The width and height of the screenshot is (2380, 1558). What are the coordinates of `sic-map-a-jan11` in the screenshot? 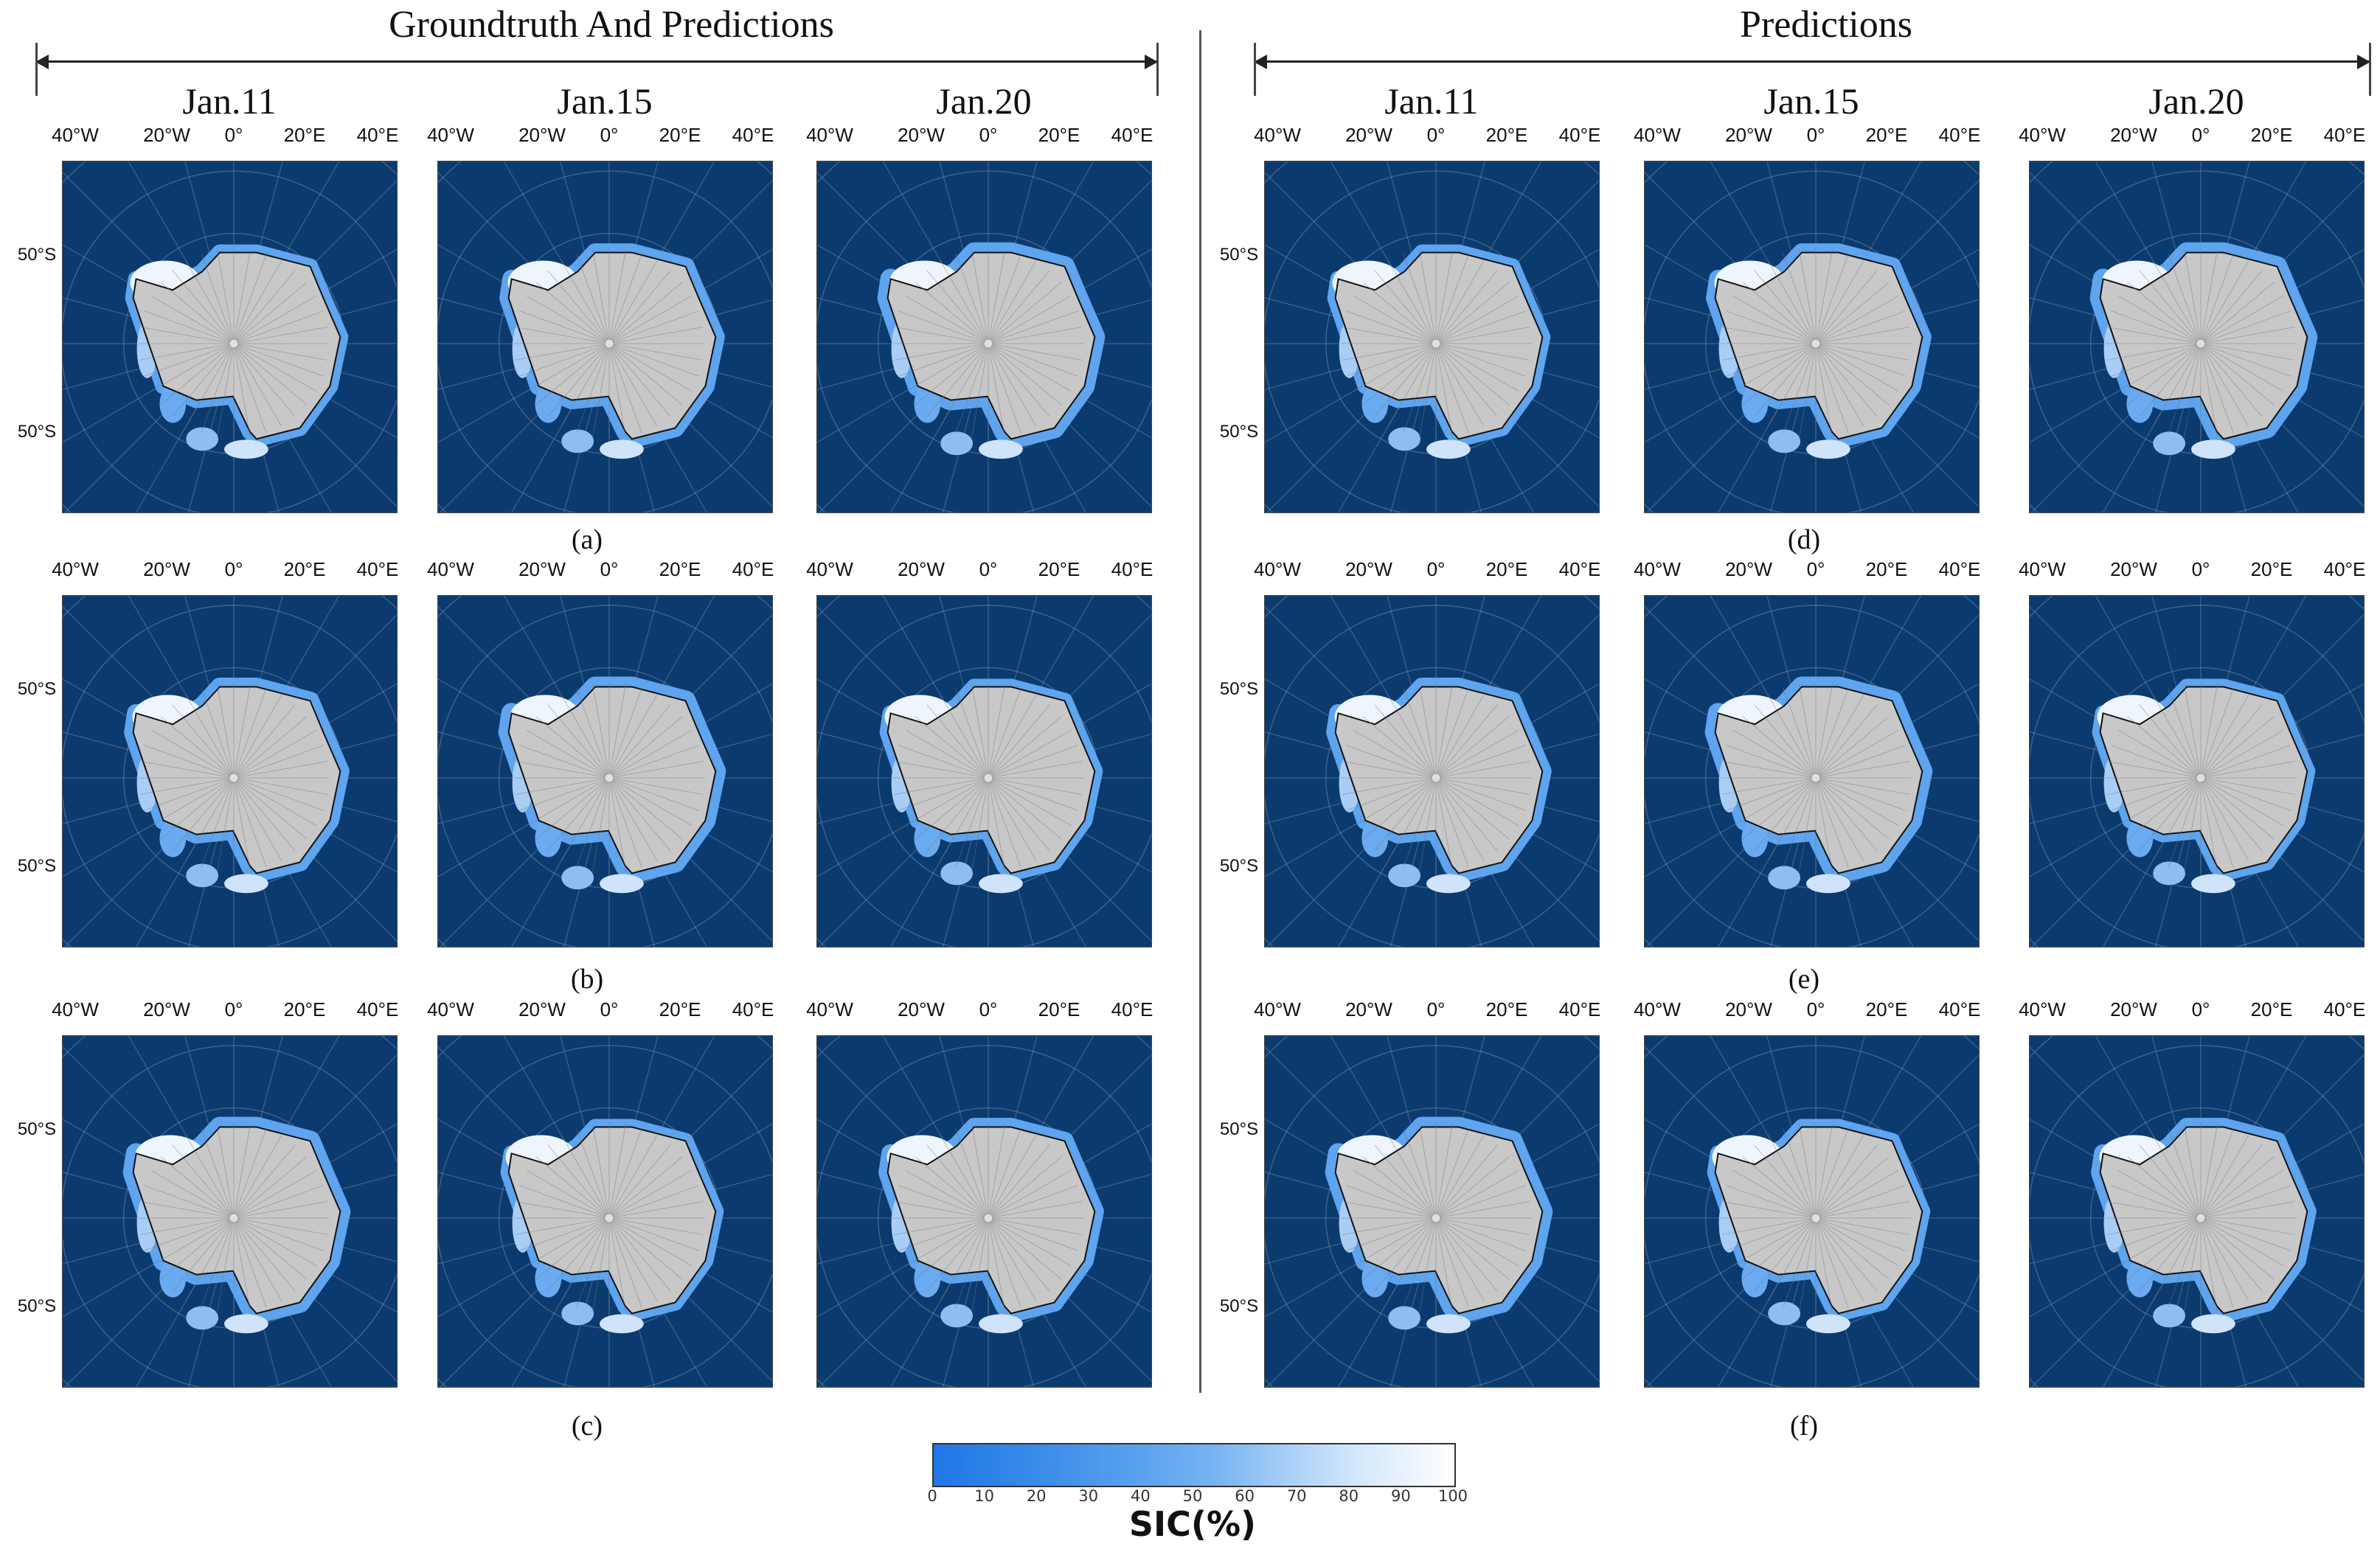 It's located at (230, 337).